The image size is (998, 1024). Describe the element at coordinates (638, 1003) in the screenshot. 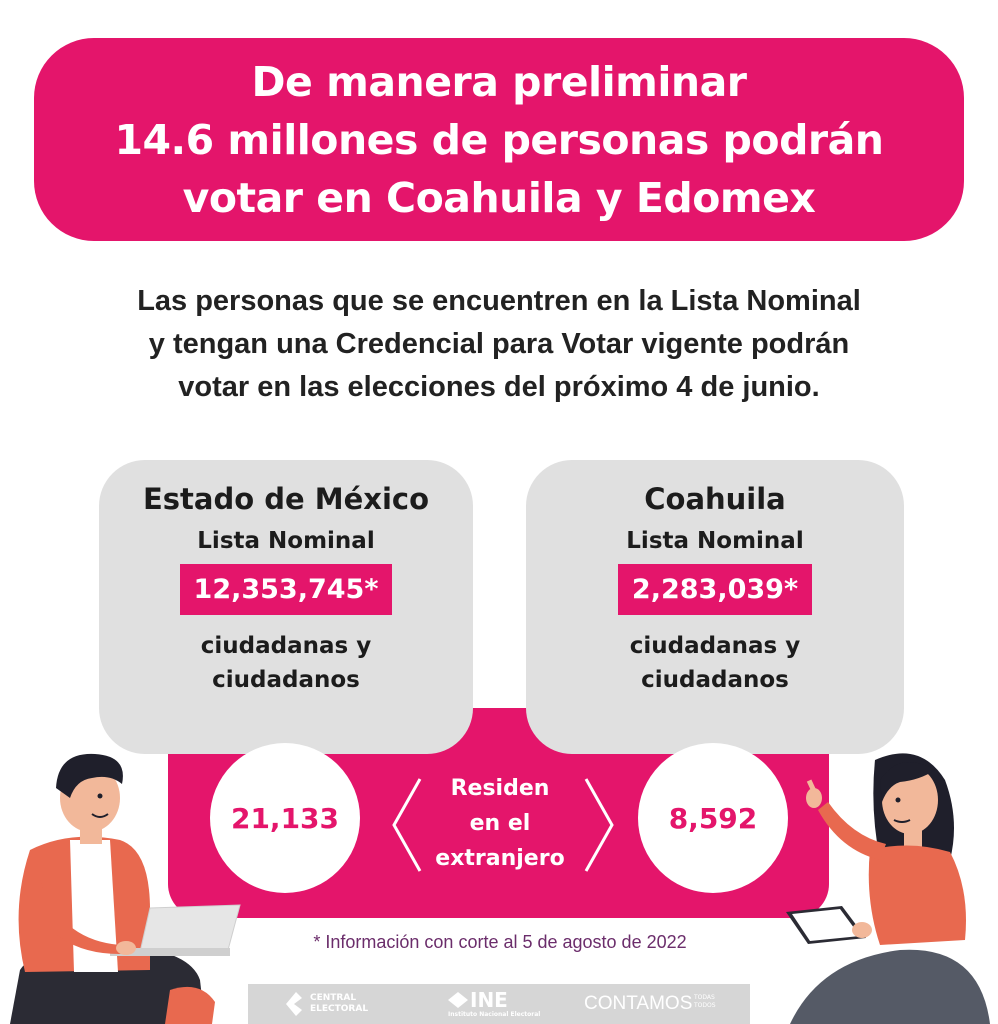

I see `contamos-logo-text: CONTAMOS` at that location.